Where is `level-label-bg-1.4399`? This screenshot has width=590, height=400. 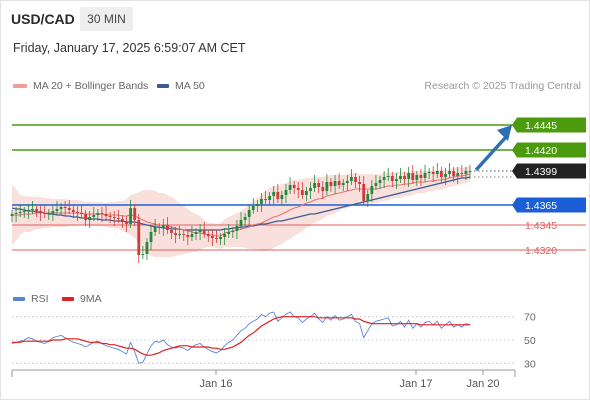
level-label-bg-1.4399 is located at coordinates (551, 171).